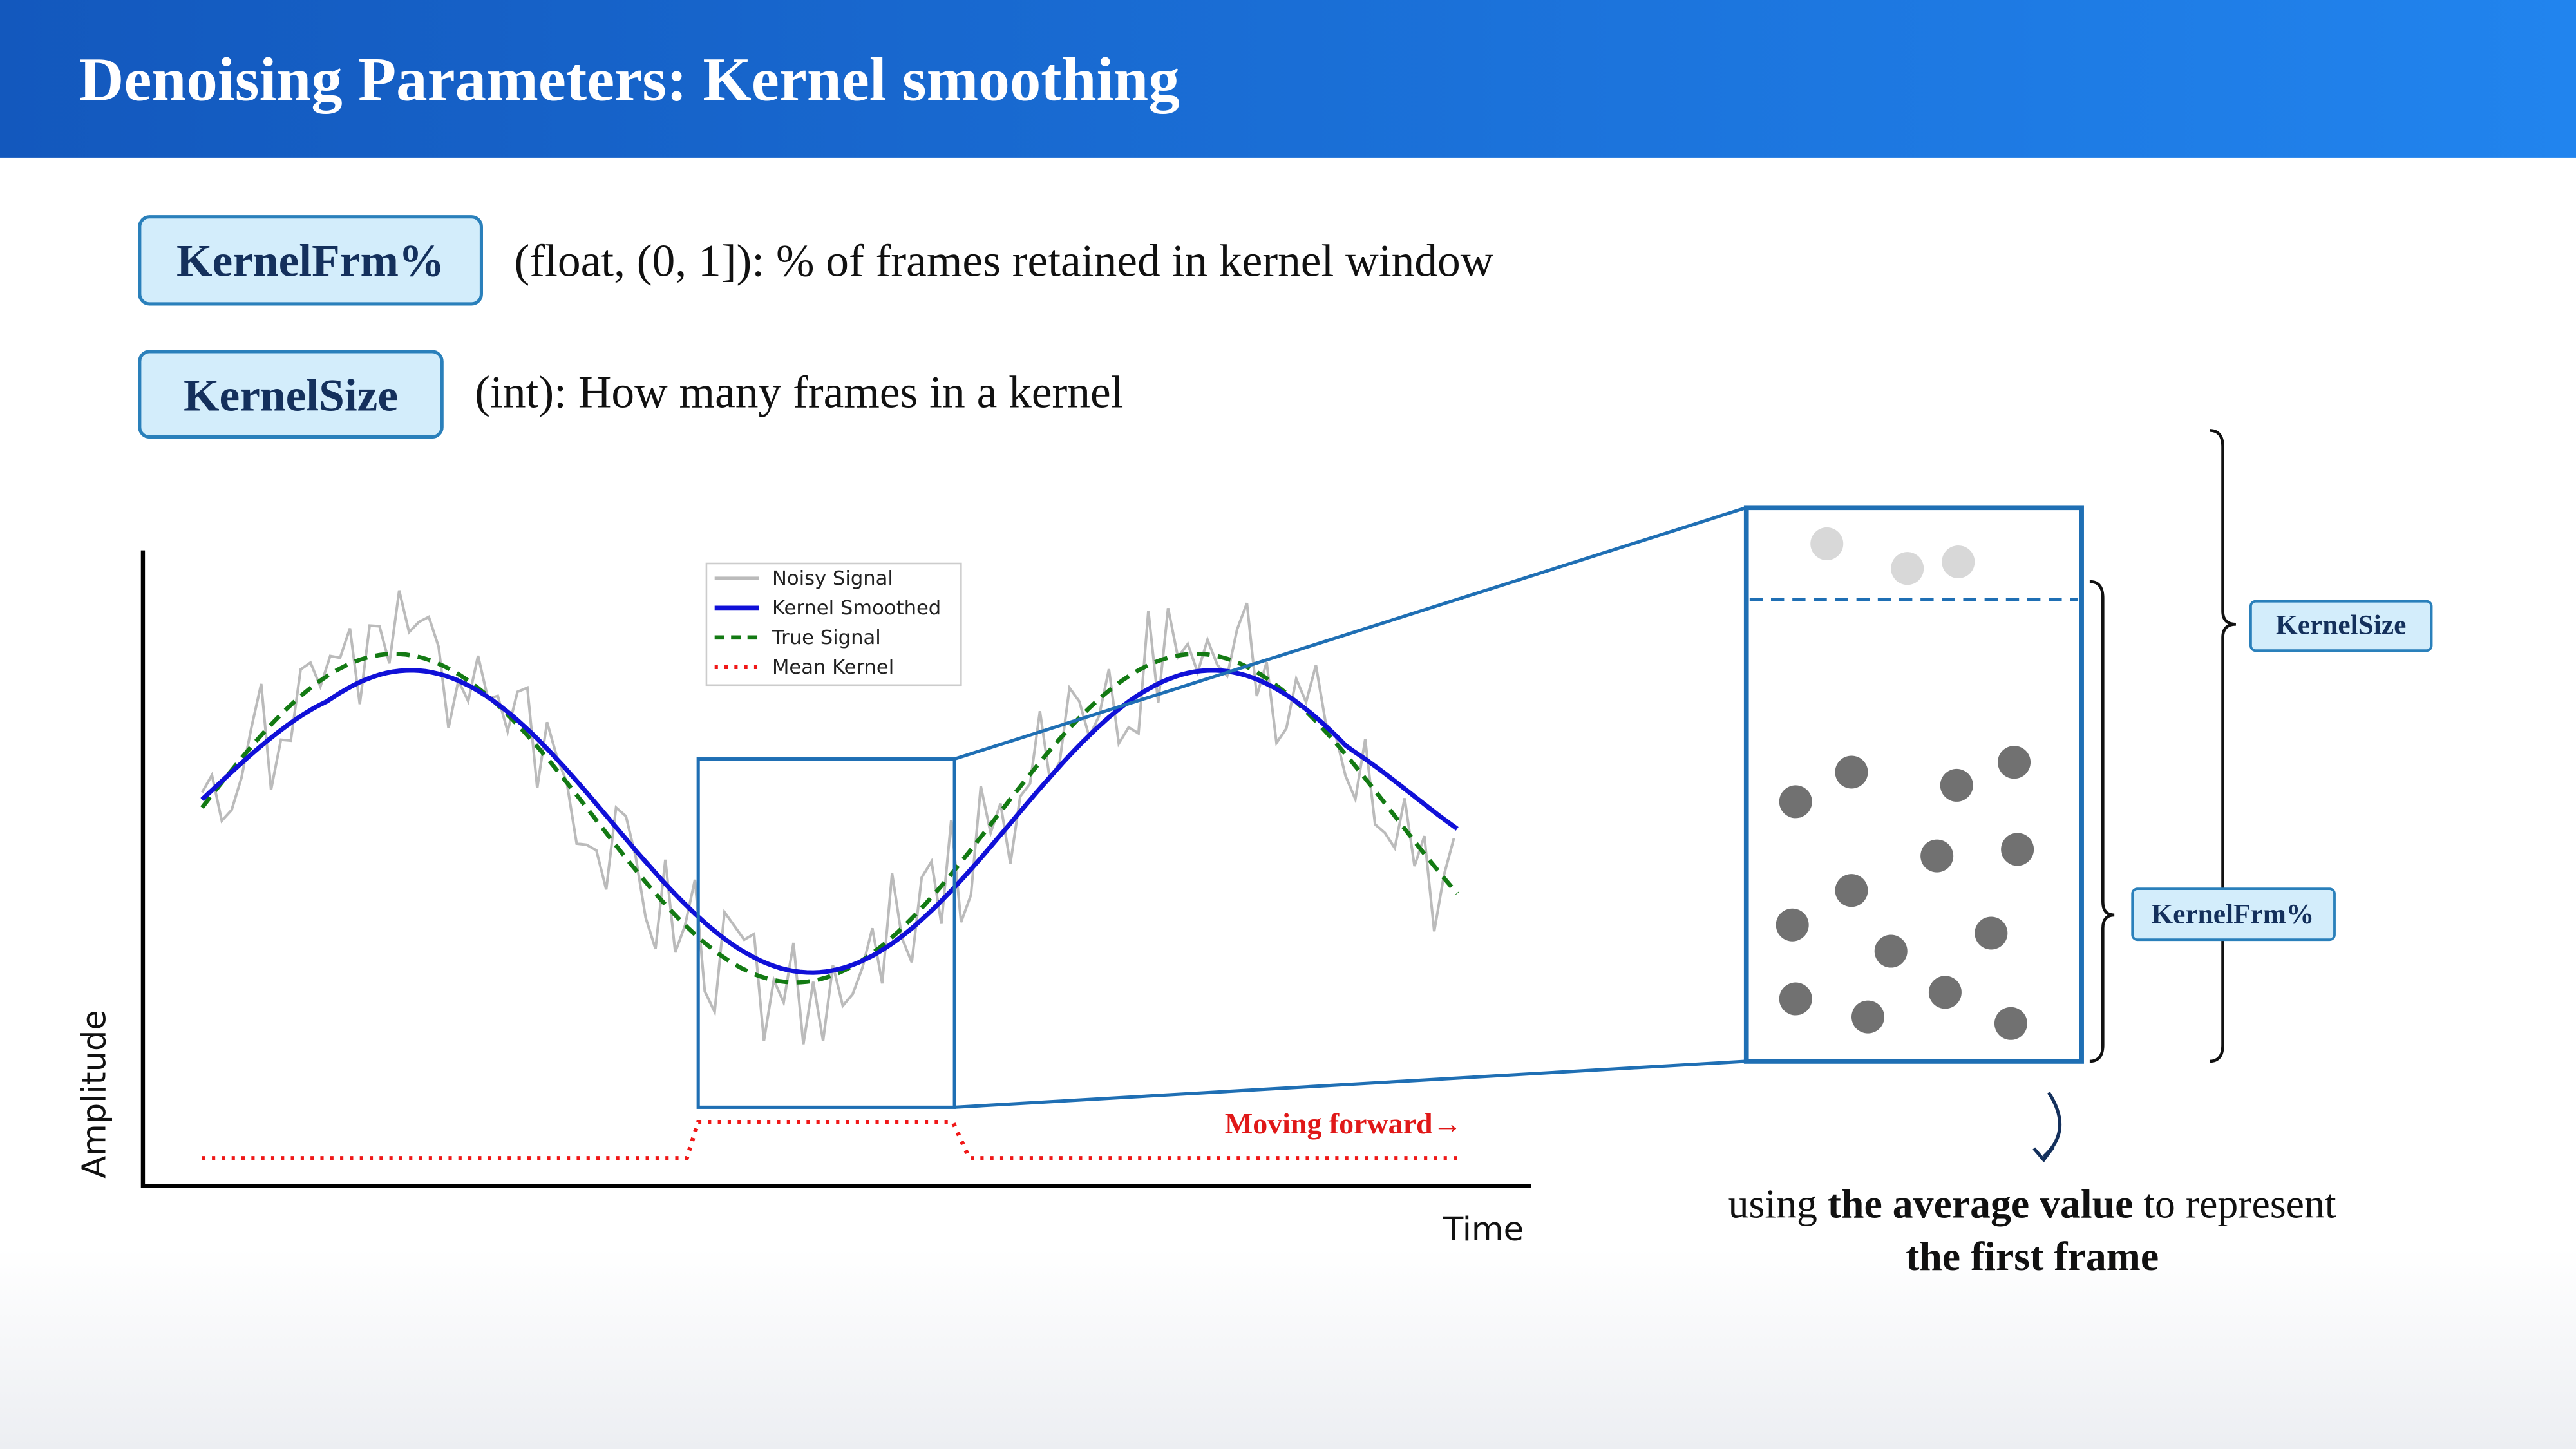  I want to click on title: Denoising Parameters: Kernel smoothing, so click(629, 79).